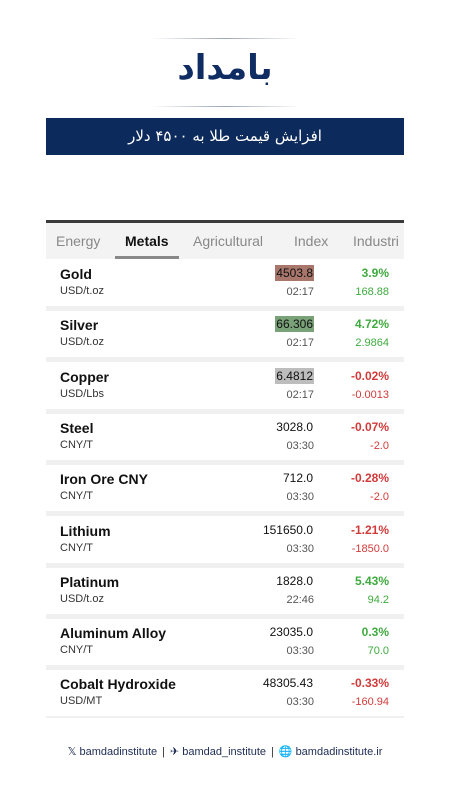  What do you see at coordinates (118, 752) in the screenshot?
I see `footer-link: bamdadinstitute` at bounding box center [118, 752].